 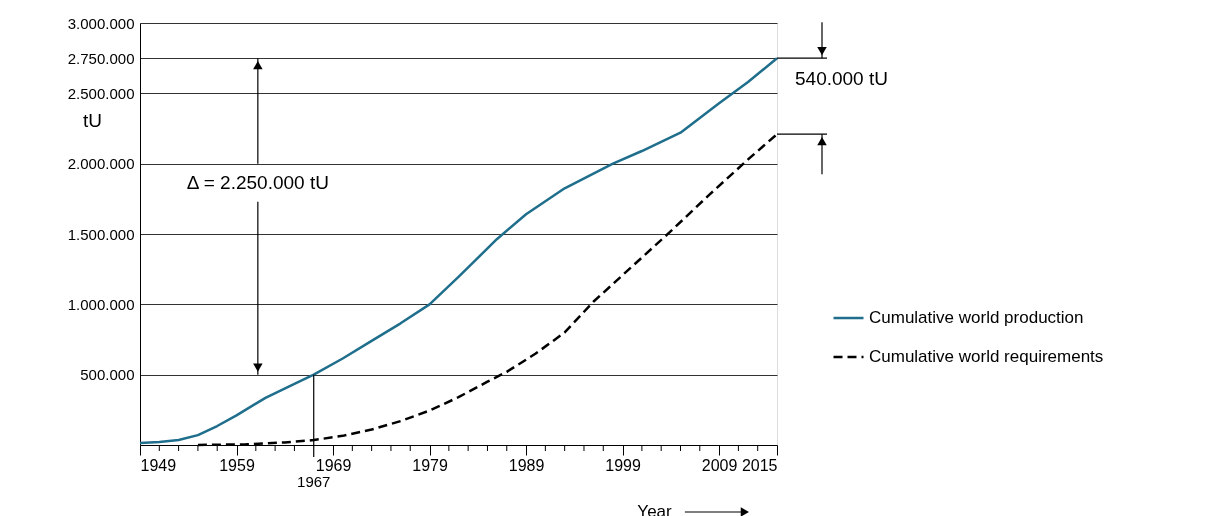 I want to click on x-tick-label: 1959, so click(x=237, y=465).